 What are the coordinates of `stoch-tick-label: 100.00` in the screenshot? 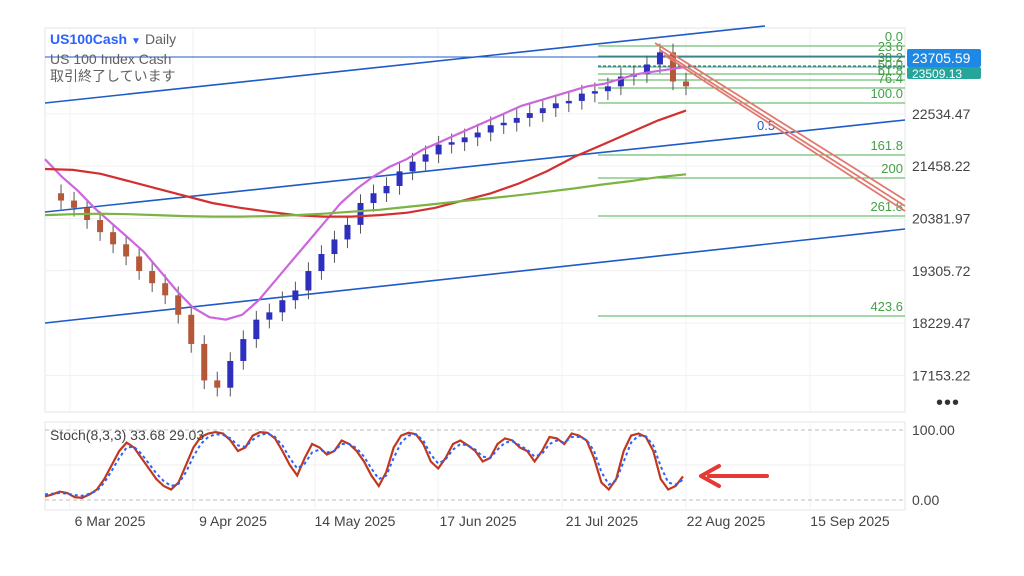 It's located at (933, 430).